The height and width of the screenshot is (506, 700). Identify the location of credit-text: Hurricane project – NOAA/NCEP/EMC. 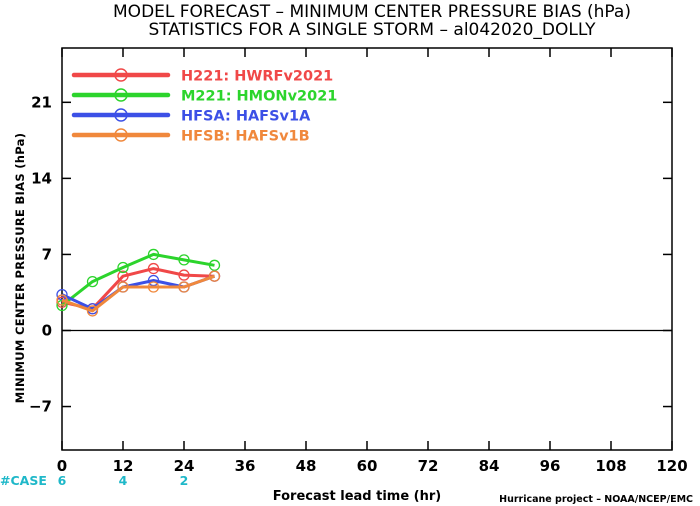
(596, 499).